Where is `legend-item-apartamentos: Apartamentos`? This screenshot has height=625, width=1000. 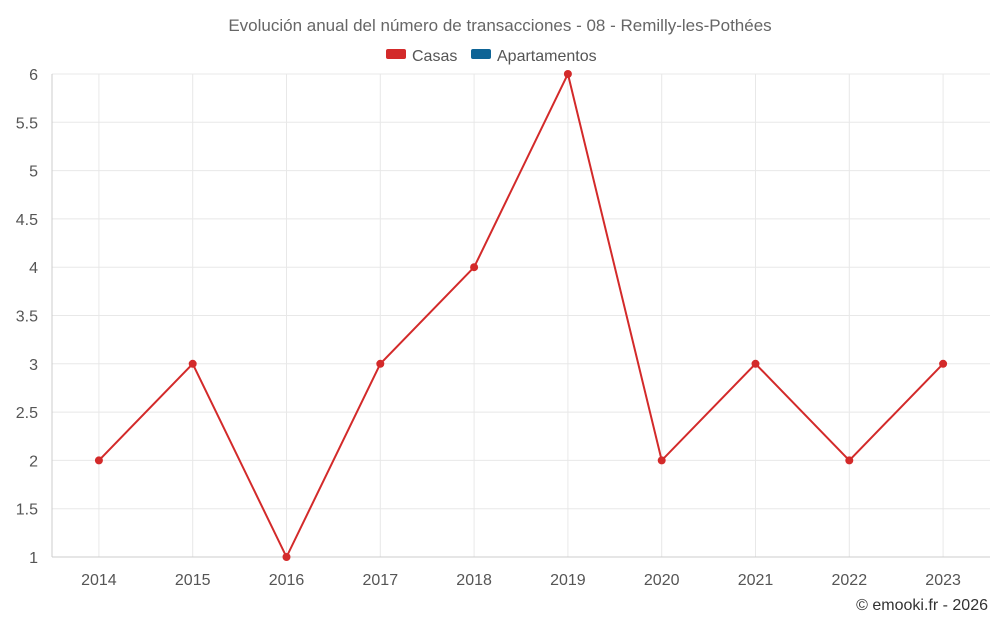
legend-item-apartamentos: Apartamentos is located at coordinates (534, 56).